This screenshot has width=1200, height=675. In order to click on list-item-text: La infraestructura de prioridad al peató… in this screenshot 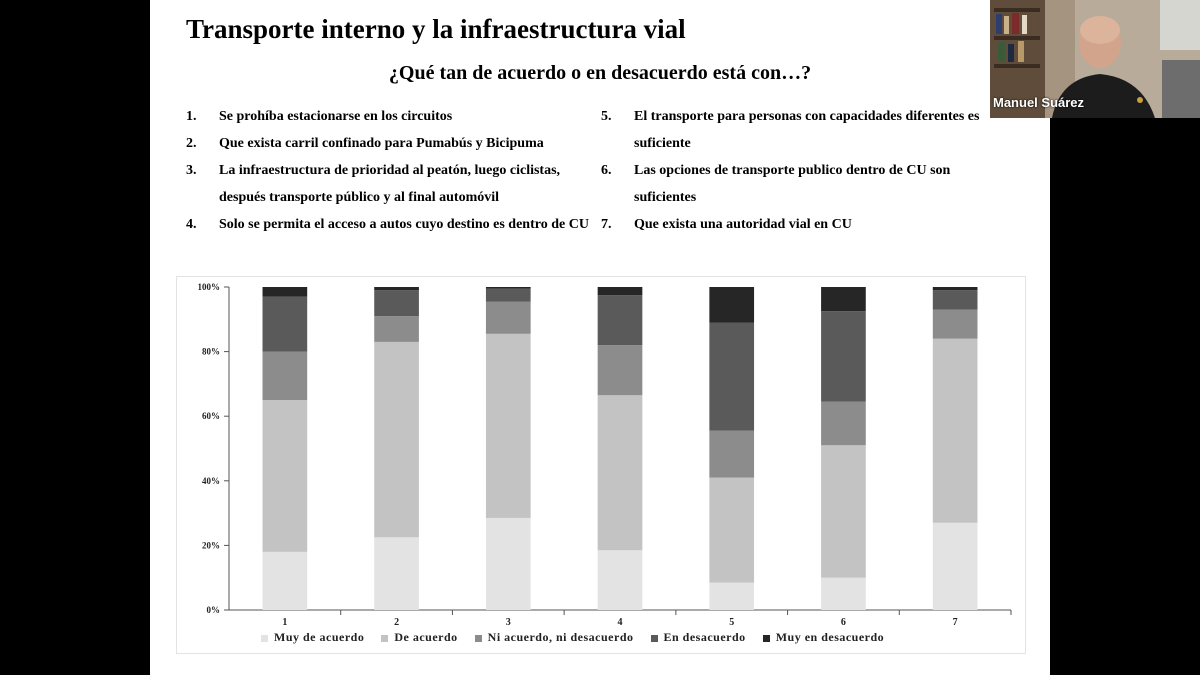, I will do `click(390, 184)`.